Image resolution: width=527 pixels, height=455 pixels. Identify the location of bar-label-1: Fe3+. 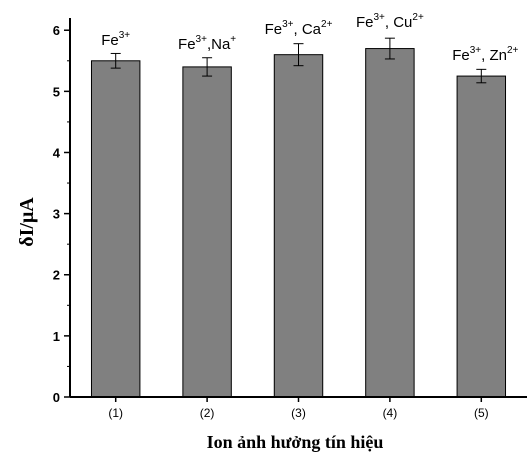
(115, 39).